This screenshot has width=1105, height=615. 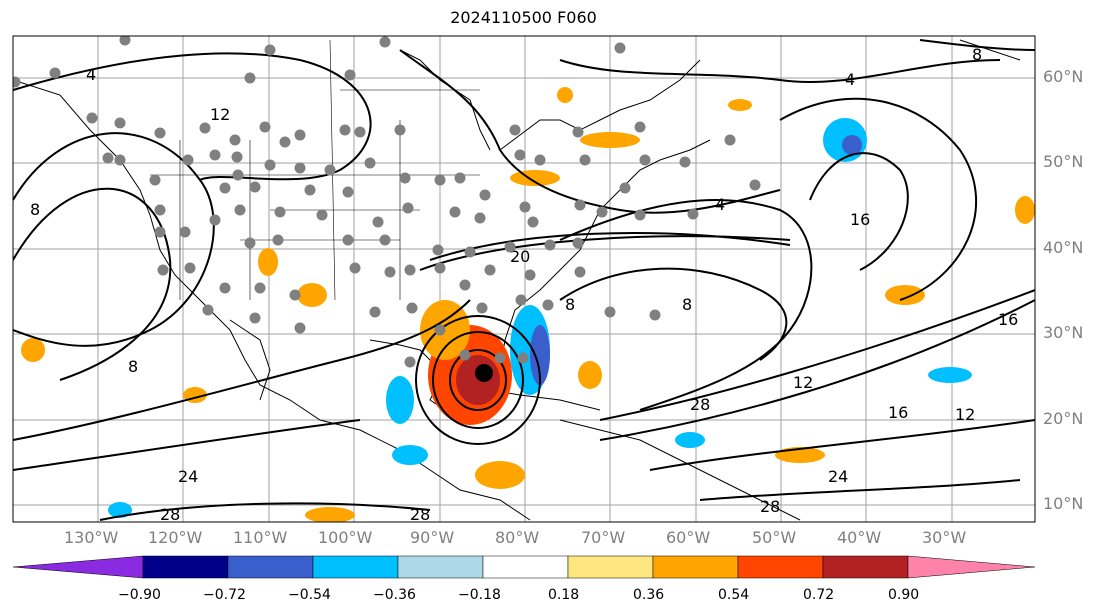 What do you see at coordinates (603, 537) in the screenshot?
I see `longitude-label: 70°W` at bounding box center [603, 537].